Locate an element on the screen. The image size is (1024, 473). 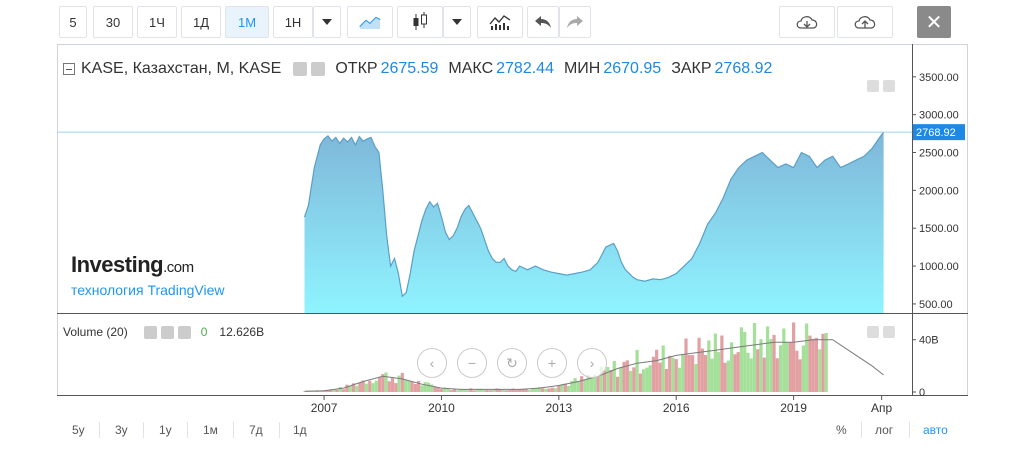
chart-style-dropdown-button is located at coordinates (457, 22).